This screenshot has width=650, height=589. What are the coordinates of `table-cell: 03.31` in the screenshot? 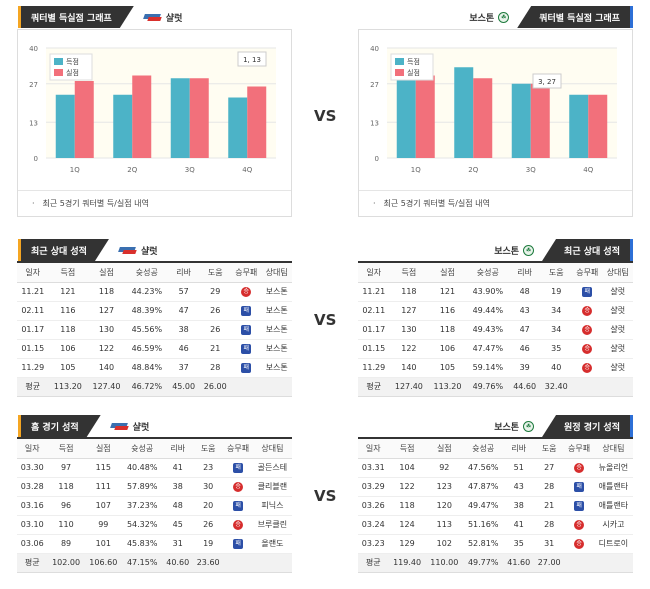 It's located at (373, 468).